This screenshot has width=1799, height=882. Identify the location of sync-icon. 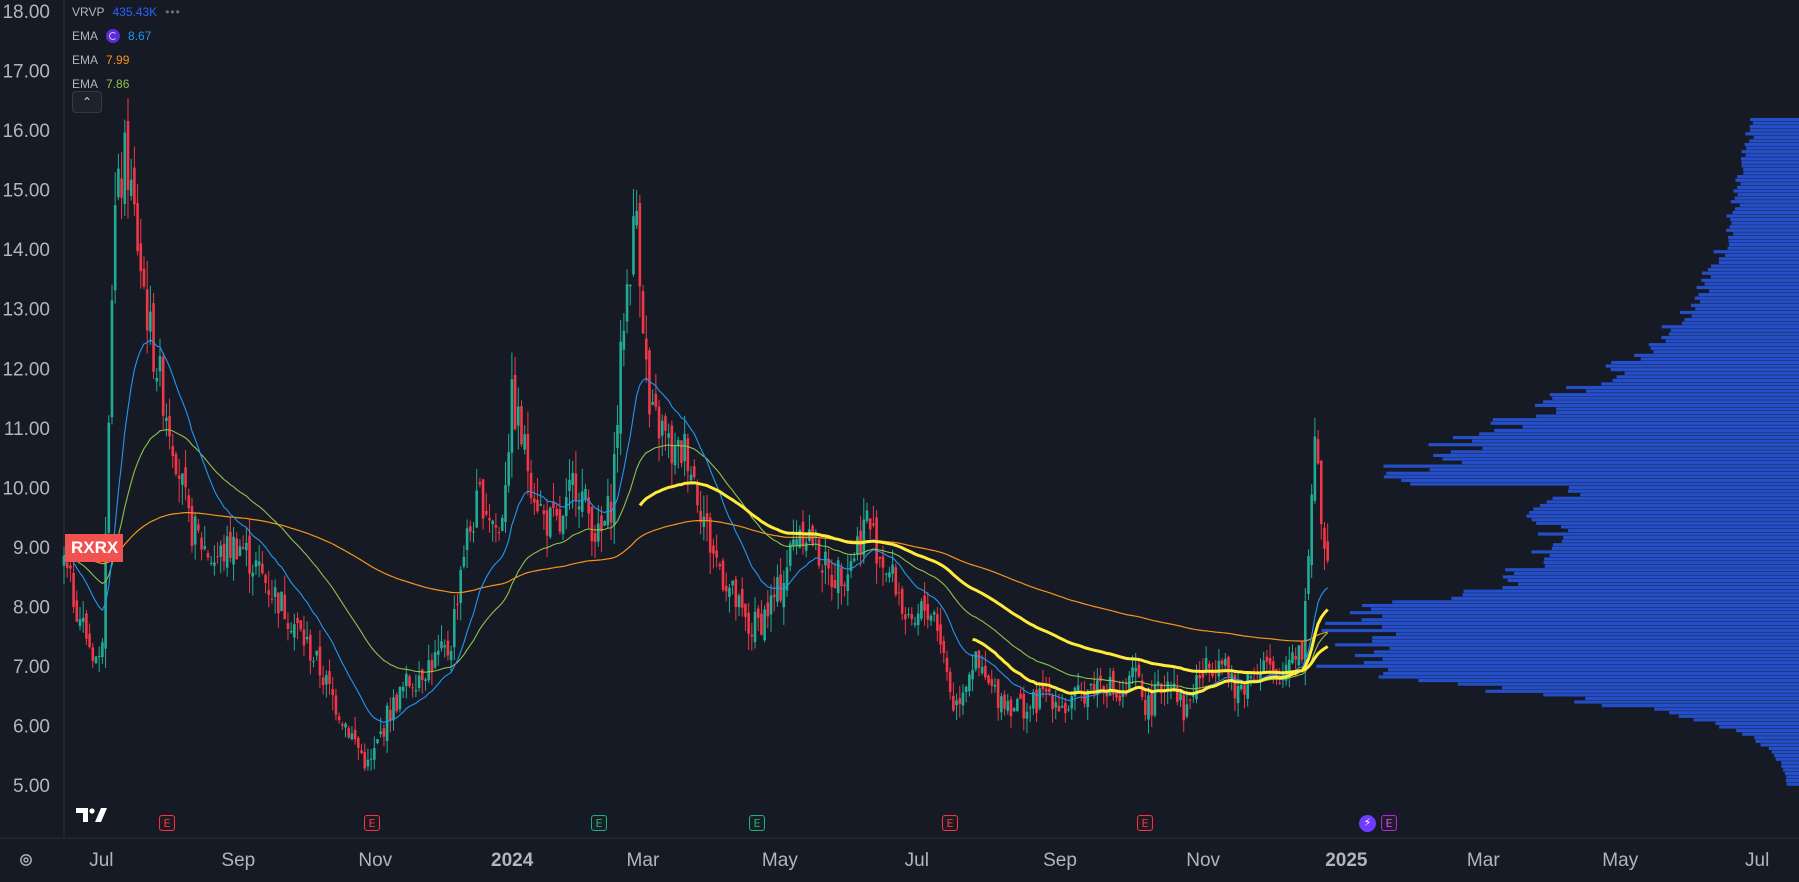
(113, 36).